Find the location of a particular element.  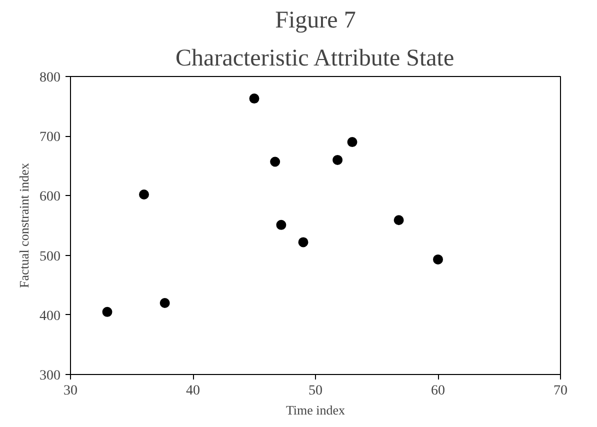

x-tick-label: 50 is located at coordinates (315, 391).